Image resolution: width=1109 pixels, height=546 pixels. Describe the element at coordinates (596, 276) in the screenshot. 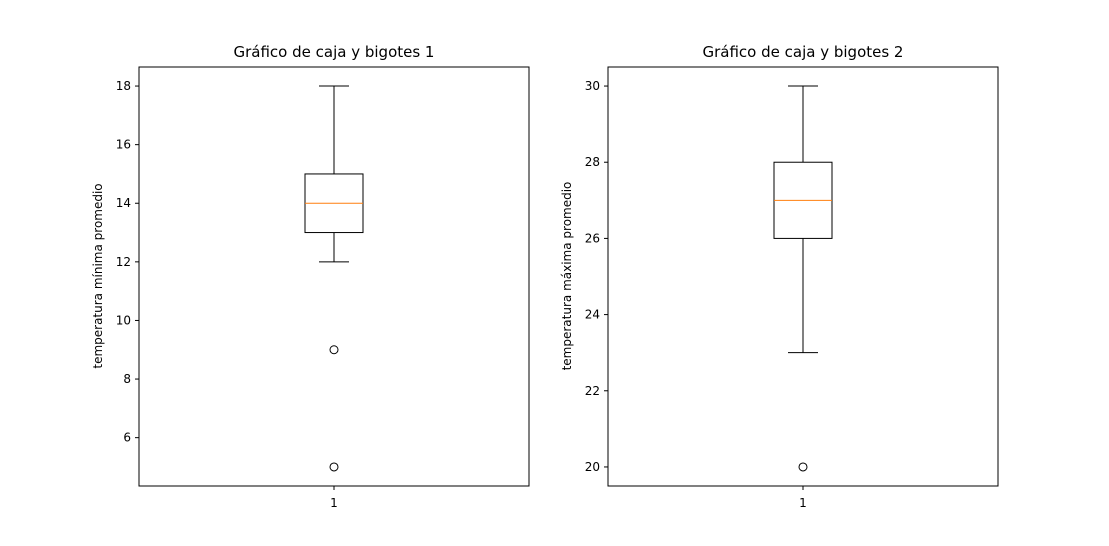

I see `y-axis-ticks: 20 22 24 26 28 30` at that location.